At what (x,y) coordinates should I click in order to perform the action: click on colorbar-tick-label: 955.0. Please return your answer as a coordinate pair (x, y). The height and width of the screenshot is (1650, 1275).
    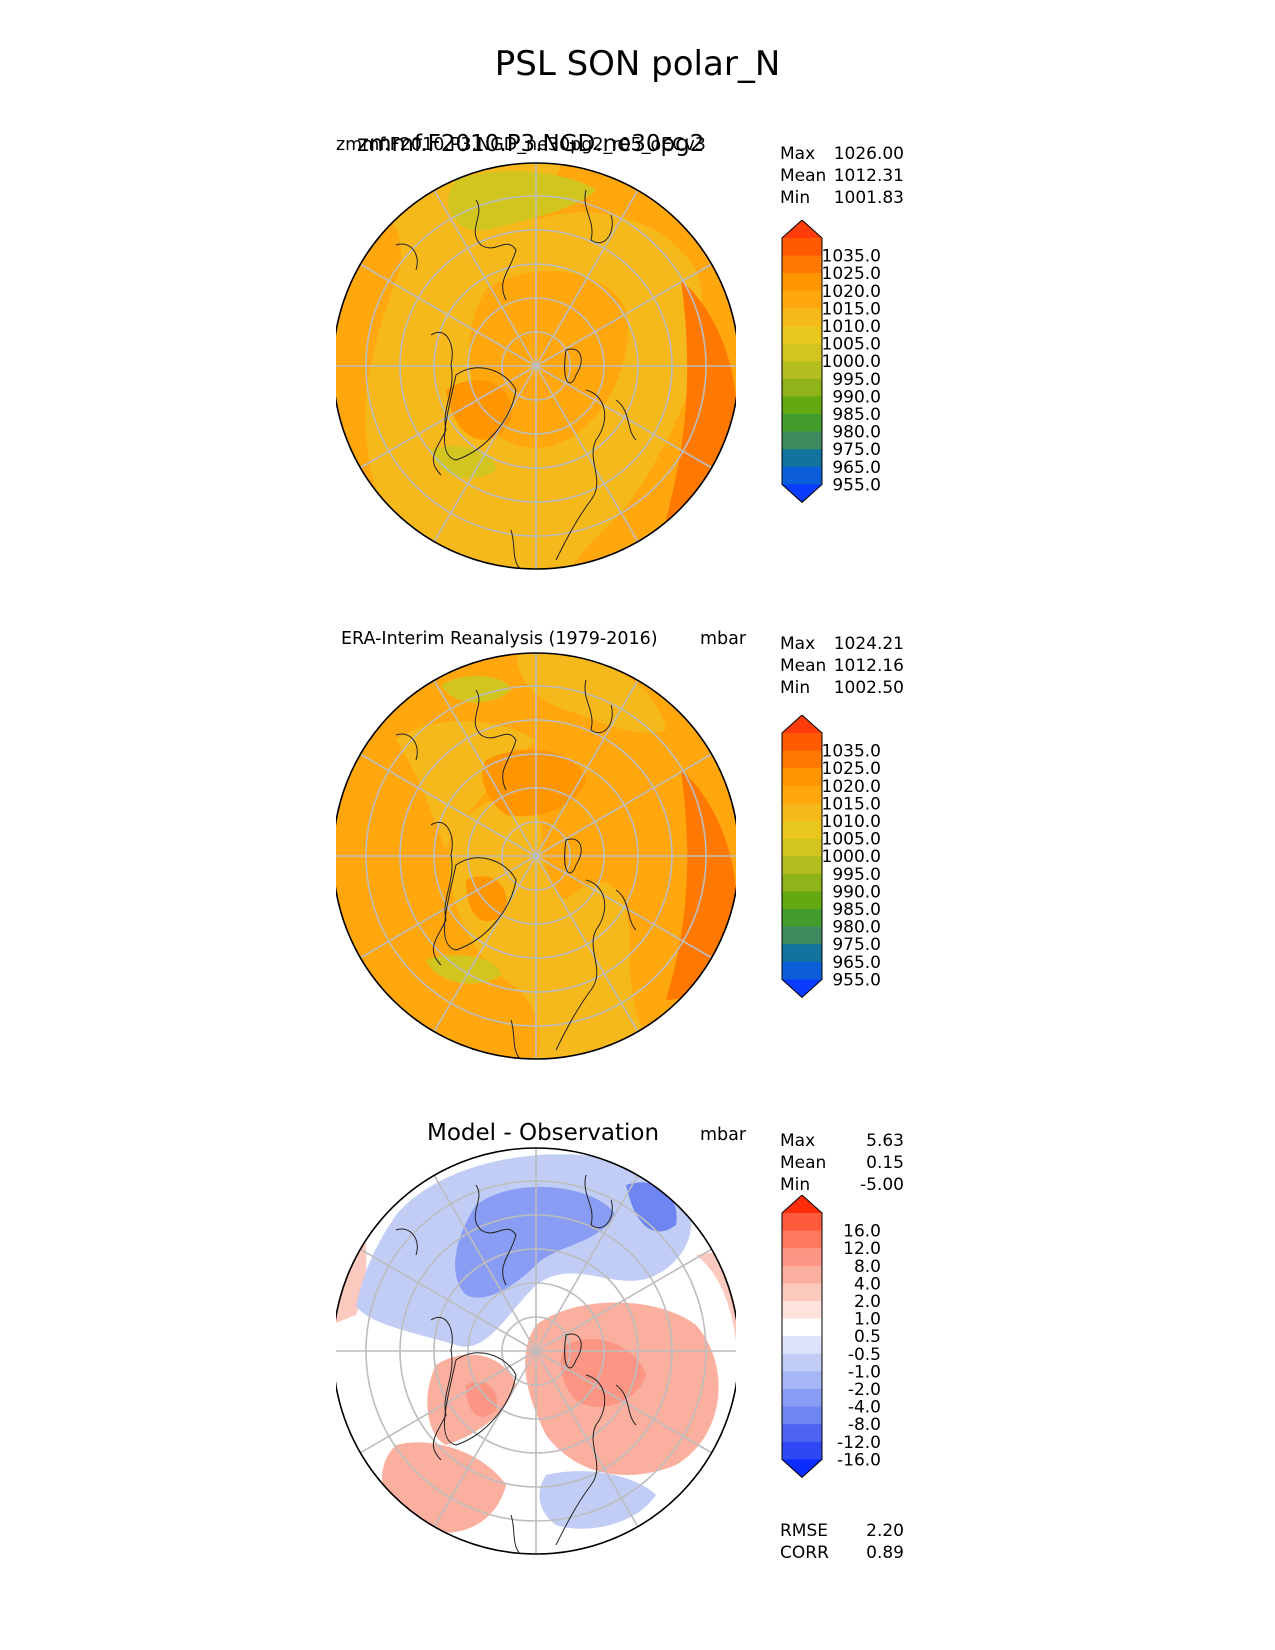
    Looking at the image, I should click on (856, 485).